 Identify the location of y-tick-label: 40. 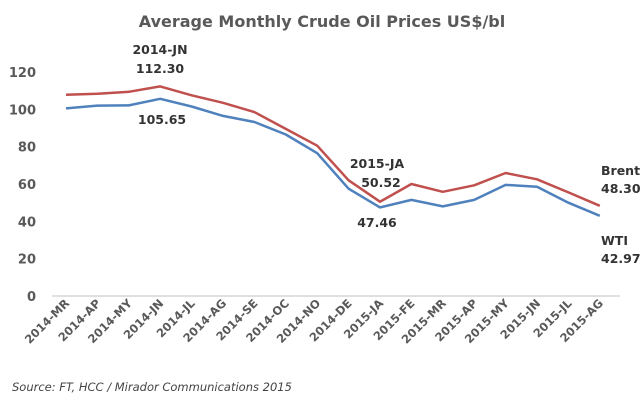
(27, 222).